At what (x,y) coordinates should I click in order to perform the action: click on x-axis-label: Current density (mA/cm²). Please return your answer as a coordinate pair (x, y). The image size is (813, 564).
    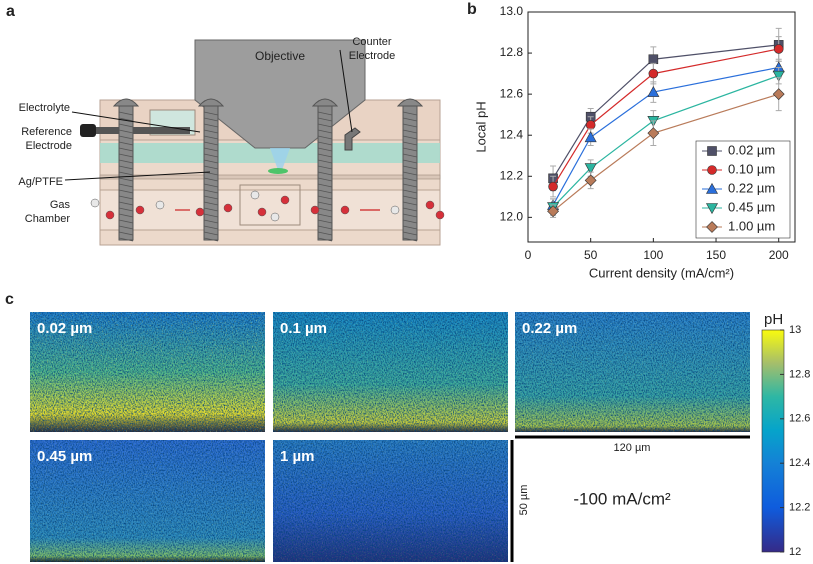
    Looking at the image, I should click on (661, 272).